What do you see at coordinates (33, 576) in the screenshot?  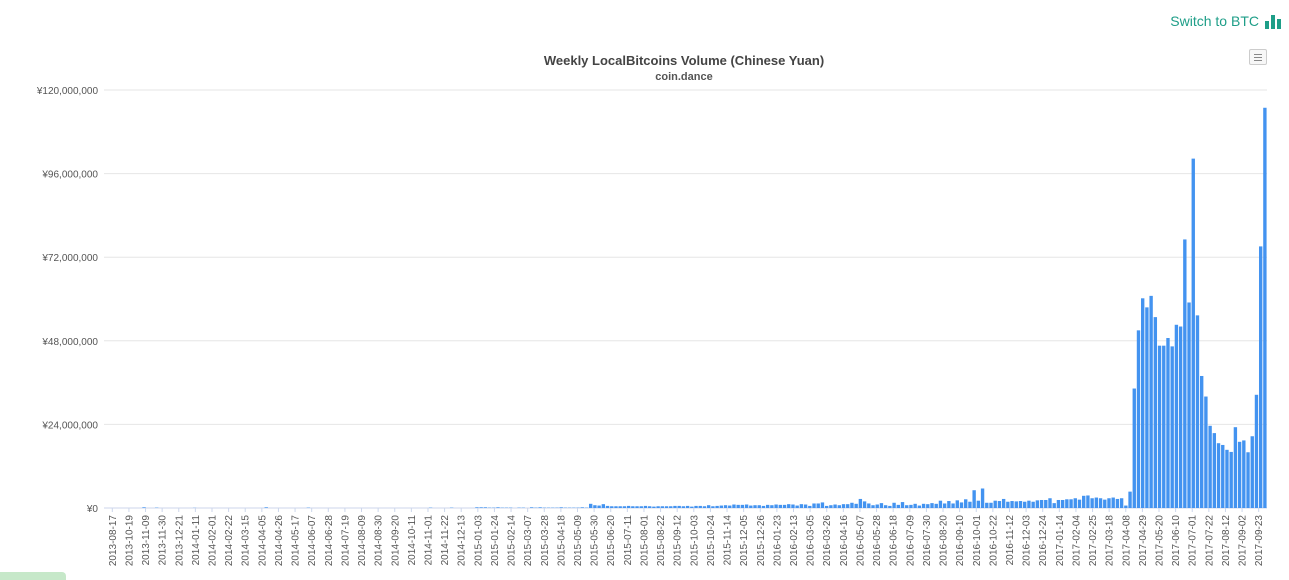 I see `bottom-tab` at bounding box center [33, 576].